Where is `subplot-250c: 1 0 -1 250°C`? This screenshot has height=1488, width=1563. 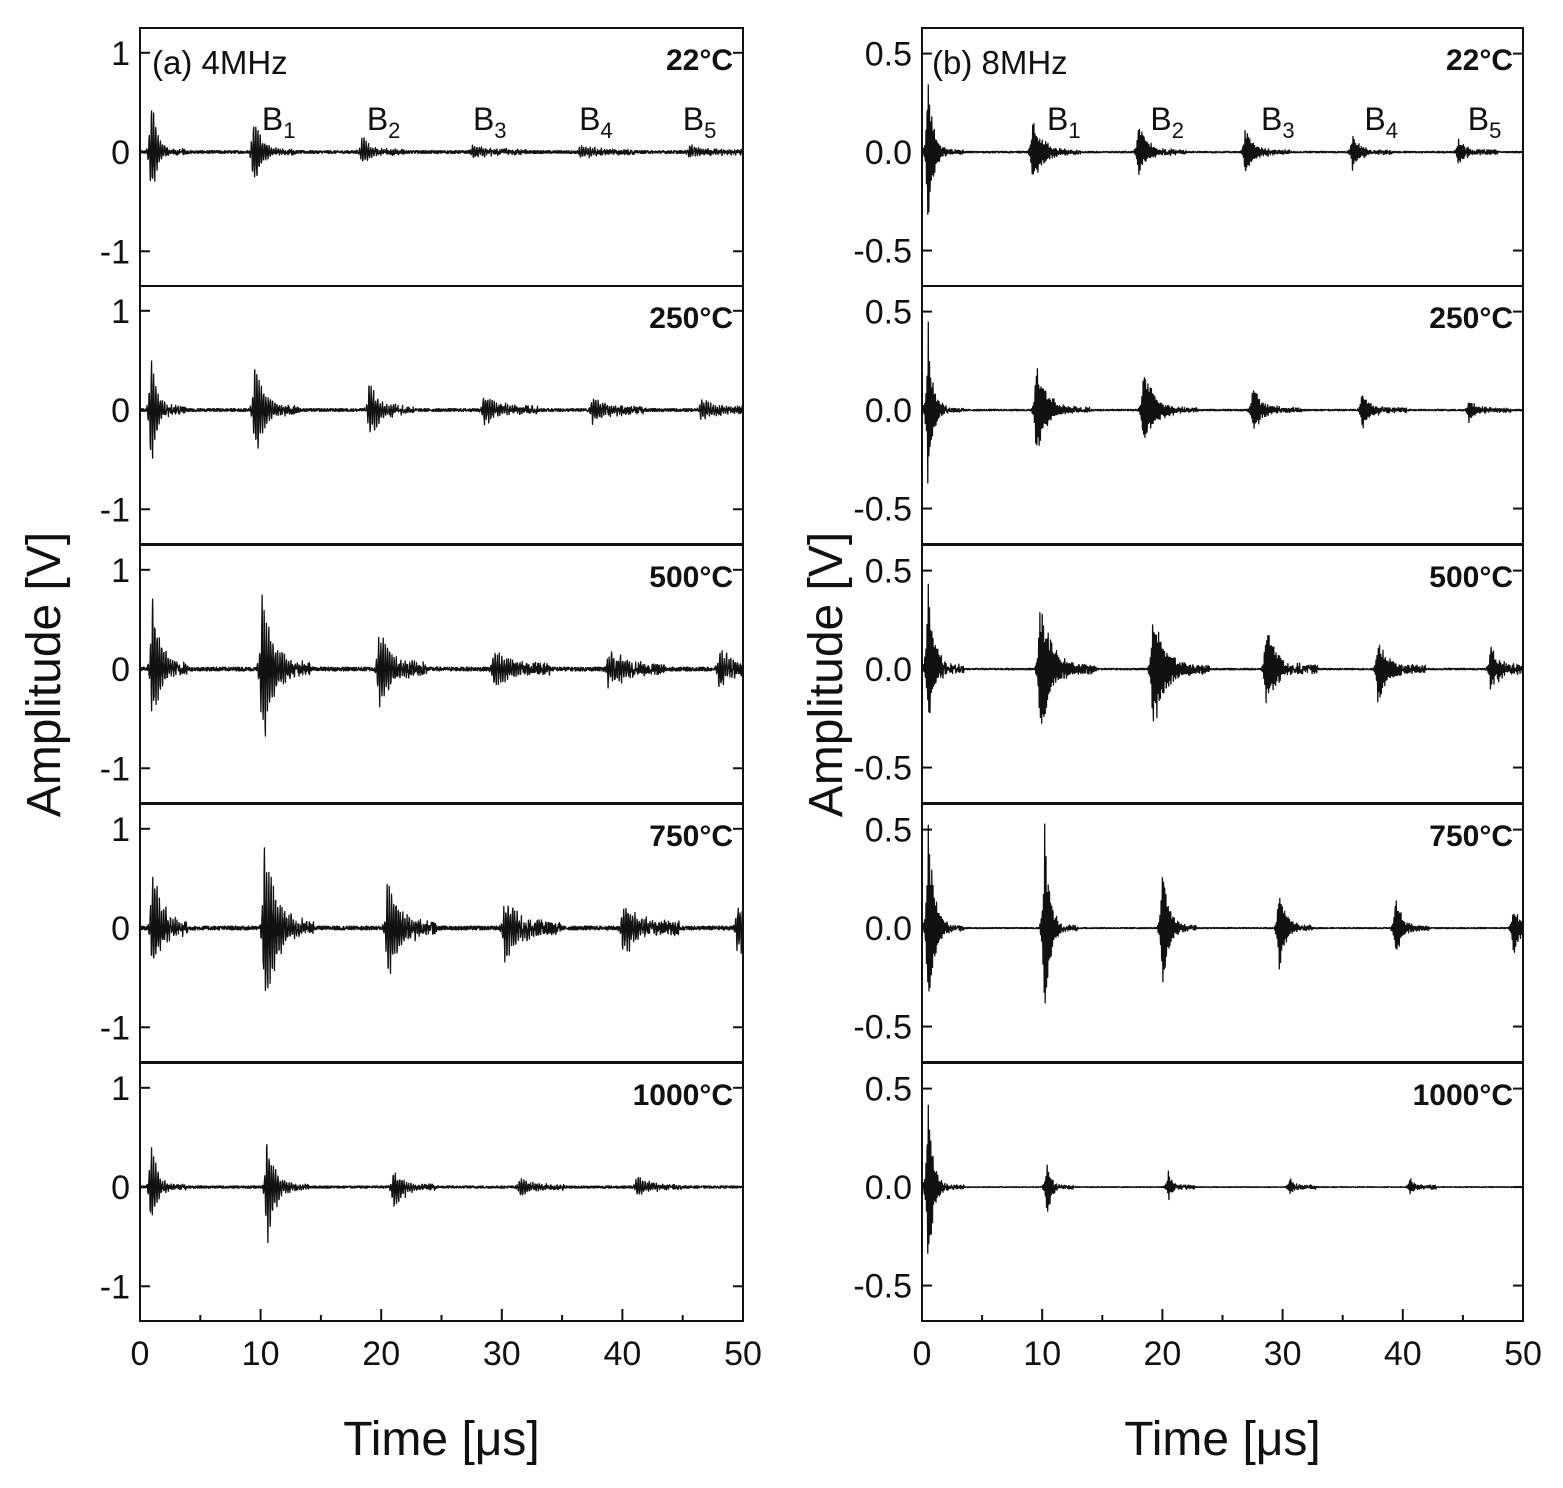 subplot-250c: 1 0 -1 250°C is located at coordinates (422, 415).